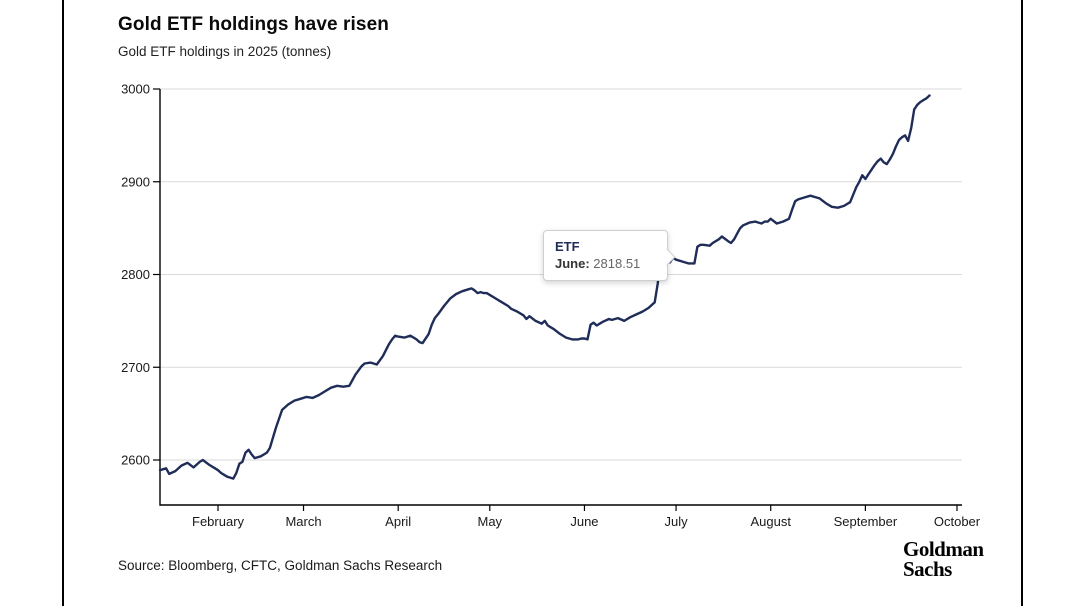  Describe the element at coordinates (943, 549) in the screenshot. I see `logo-line-1: Goldman` at that location.